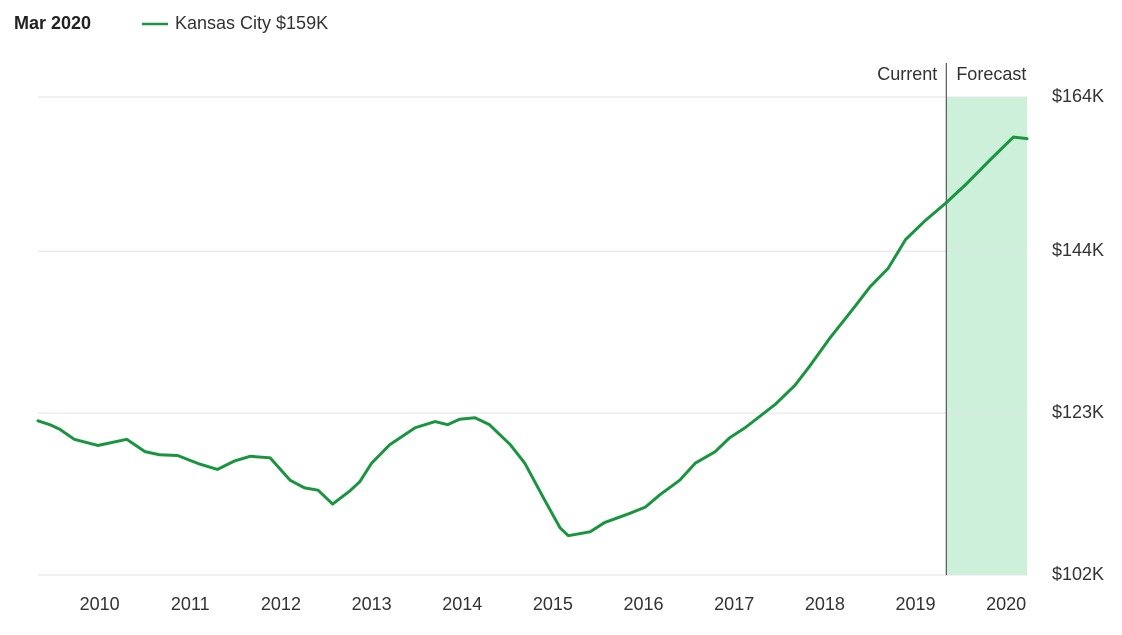 This screenshot has width=1122, height=635. I want to click on x-tick-label: 2016, so click(644, 604).